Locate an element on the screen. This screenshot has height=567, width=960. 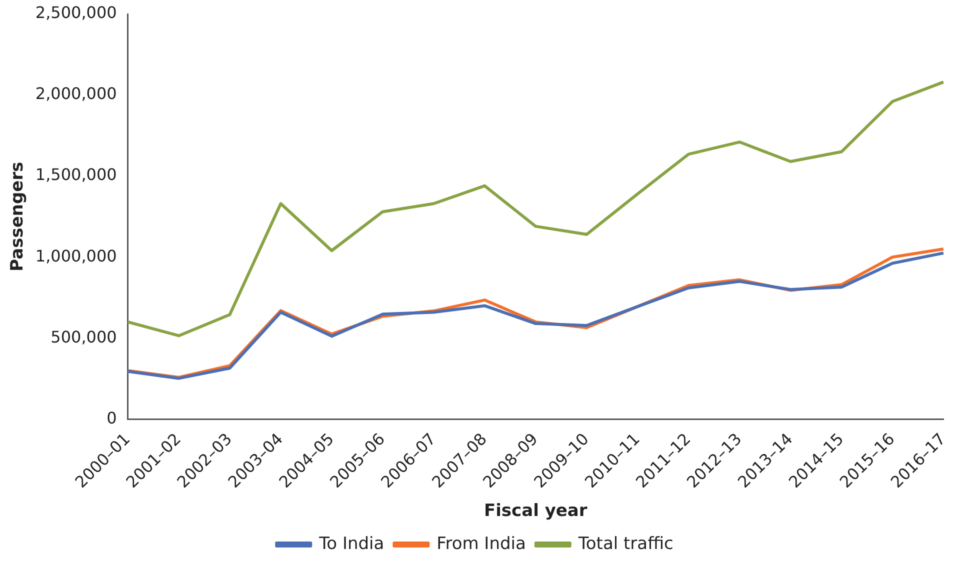
legend-label: Total traffic is located at coordinates (625, 544).